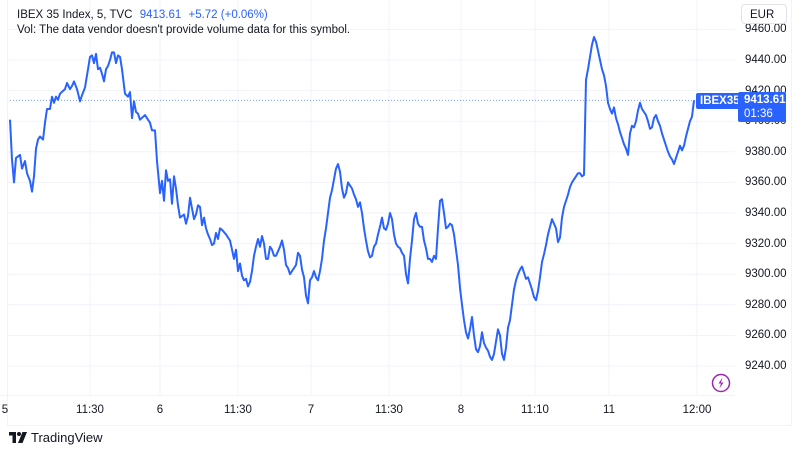 The height and width of the screenshot is (452, 800). What do you see at coordinates (228, 15) in the screenshot?
I see `price-change: +5.72 (+0.06%)` at bounding box center [228, 15].